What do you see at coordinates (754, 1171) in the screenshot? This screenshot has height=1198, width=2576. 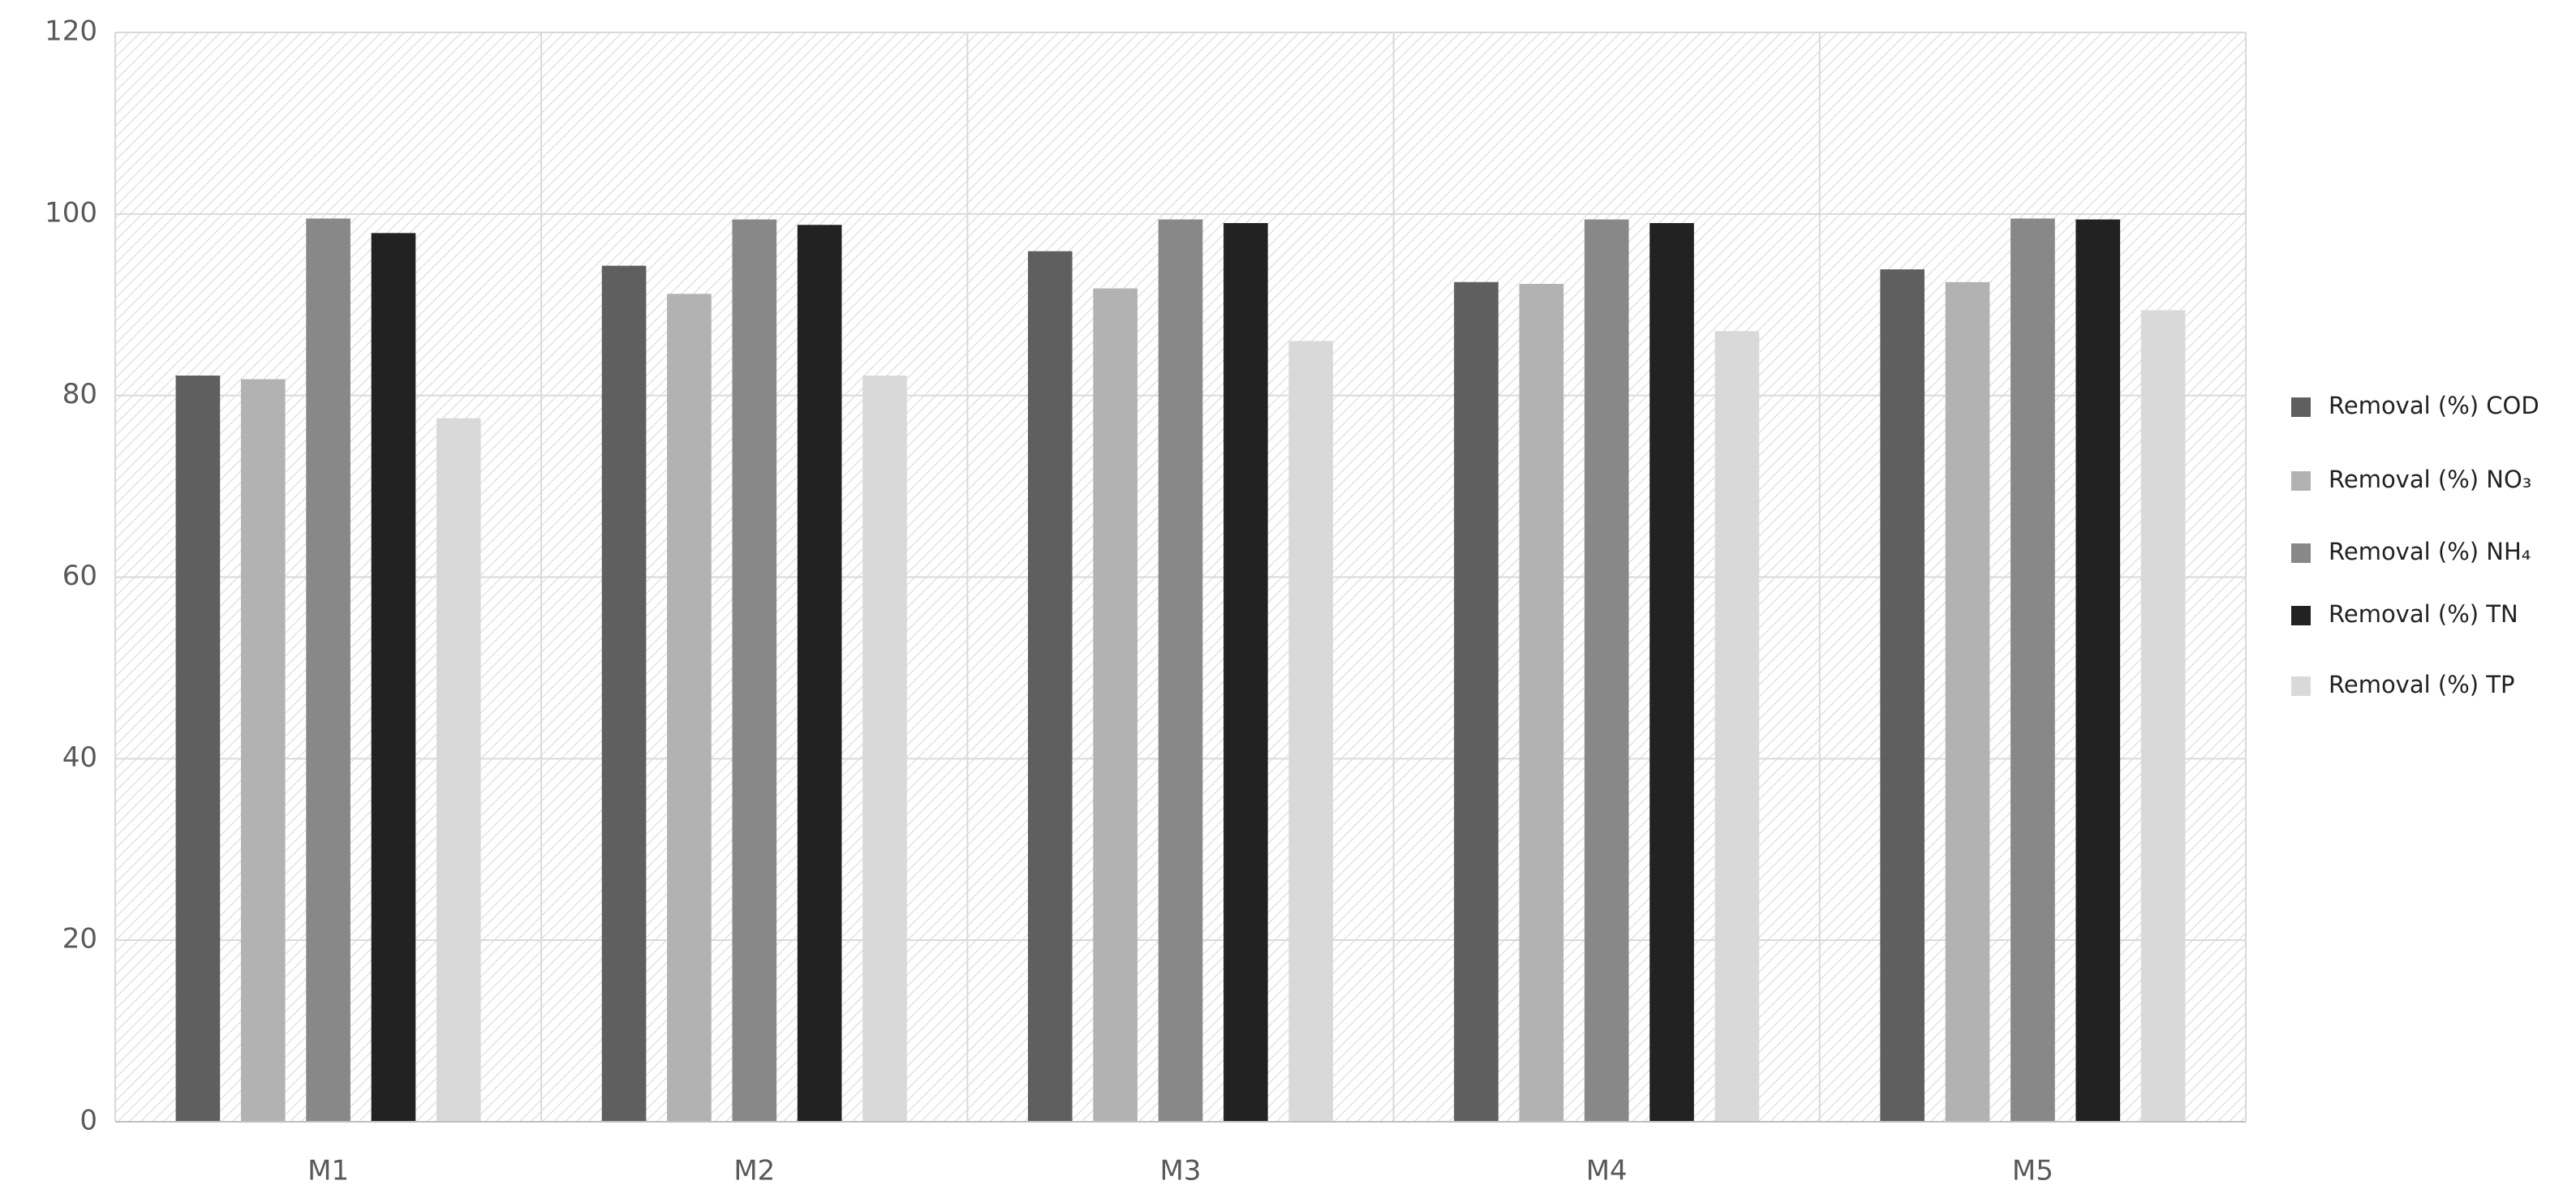 I see `x-tick-label: M2` at bounding box center [754, 1171].